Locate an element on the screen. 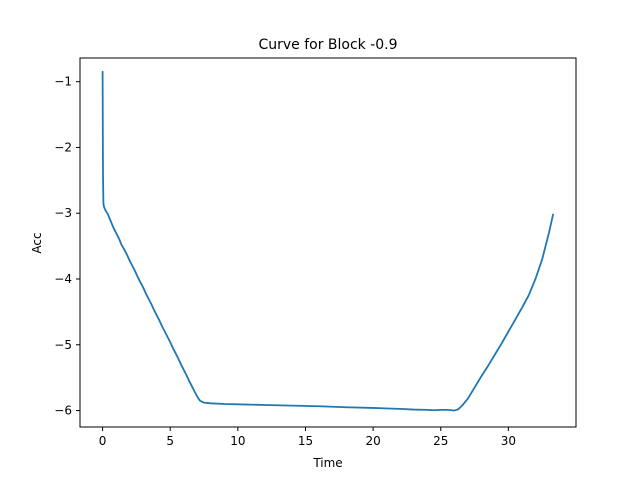 Image resolution: width=640 pixels, height=484 pixels. x-tick-label: 0 is located at coordinates (103, 441).